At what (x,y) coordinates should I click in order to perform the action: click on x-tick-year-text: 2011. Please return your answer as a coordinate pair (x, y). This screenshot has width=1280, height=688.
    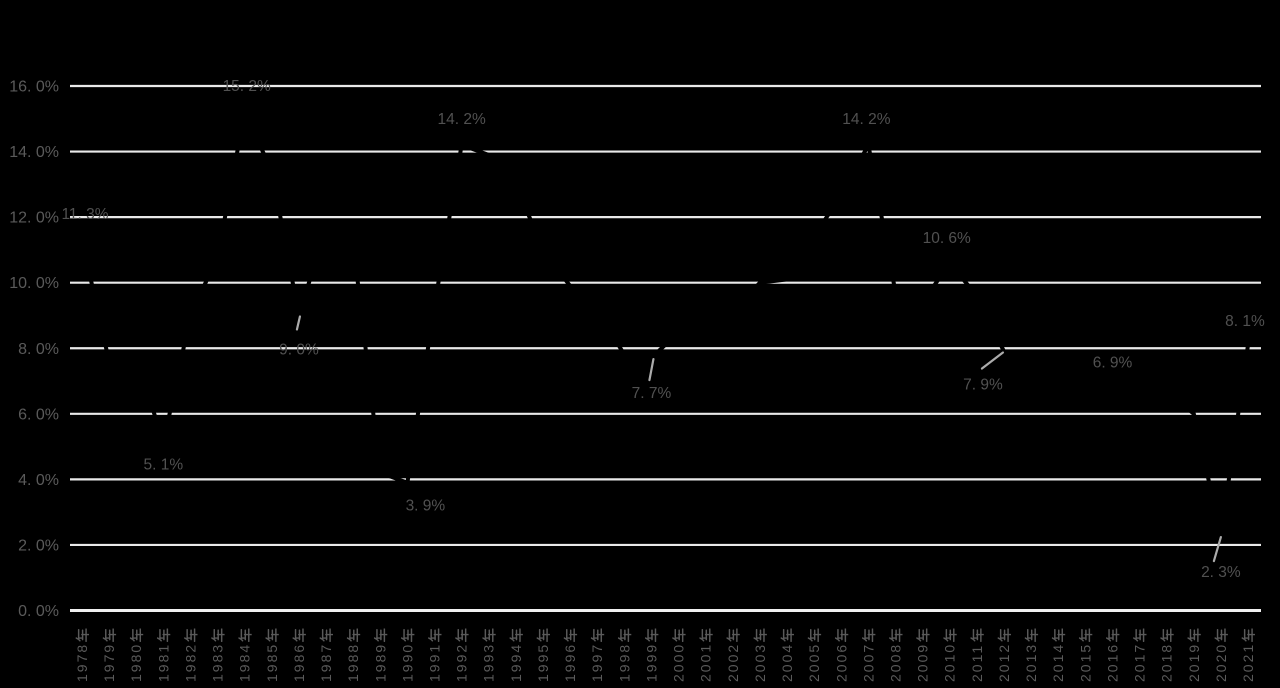
    Looking at the image, I should click on (977, 663).